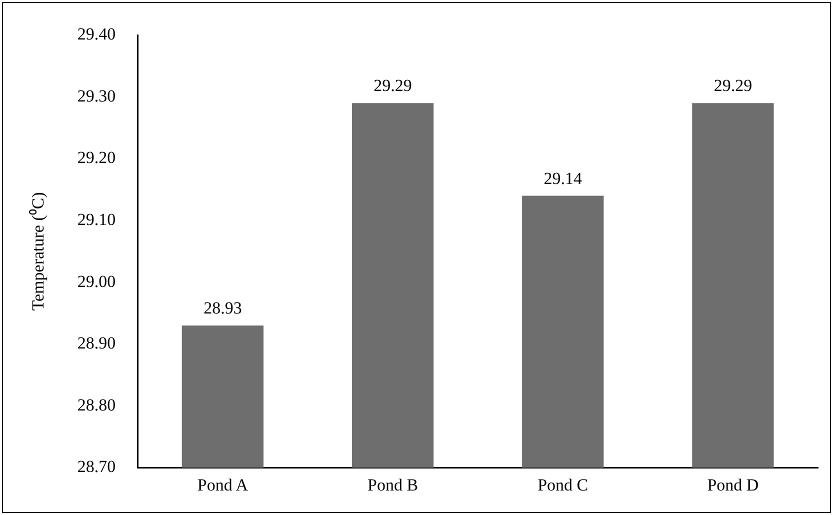  What do you see at coordinates (223, 308) in the screenshot?
I see `data-label: 28.93` at bounding box center [223, 308].